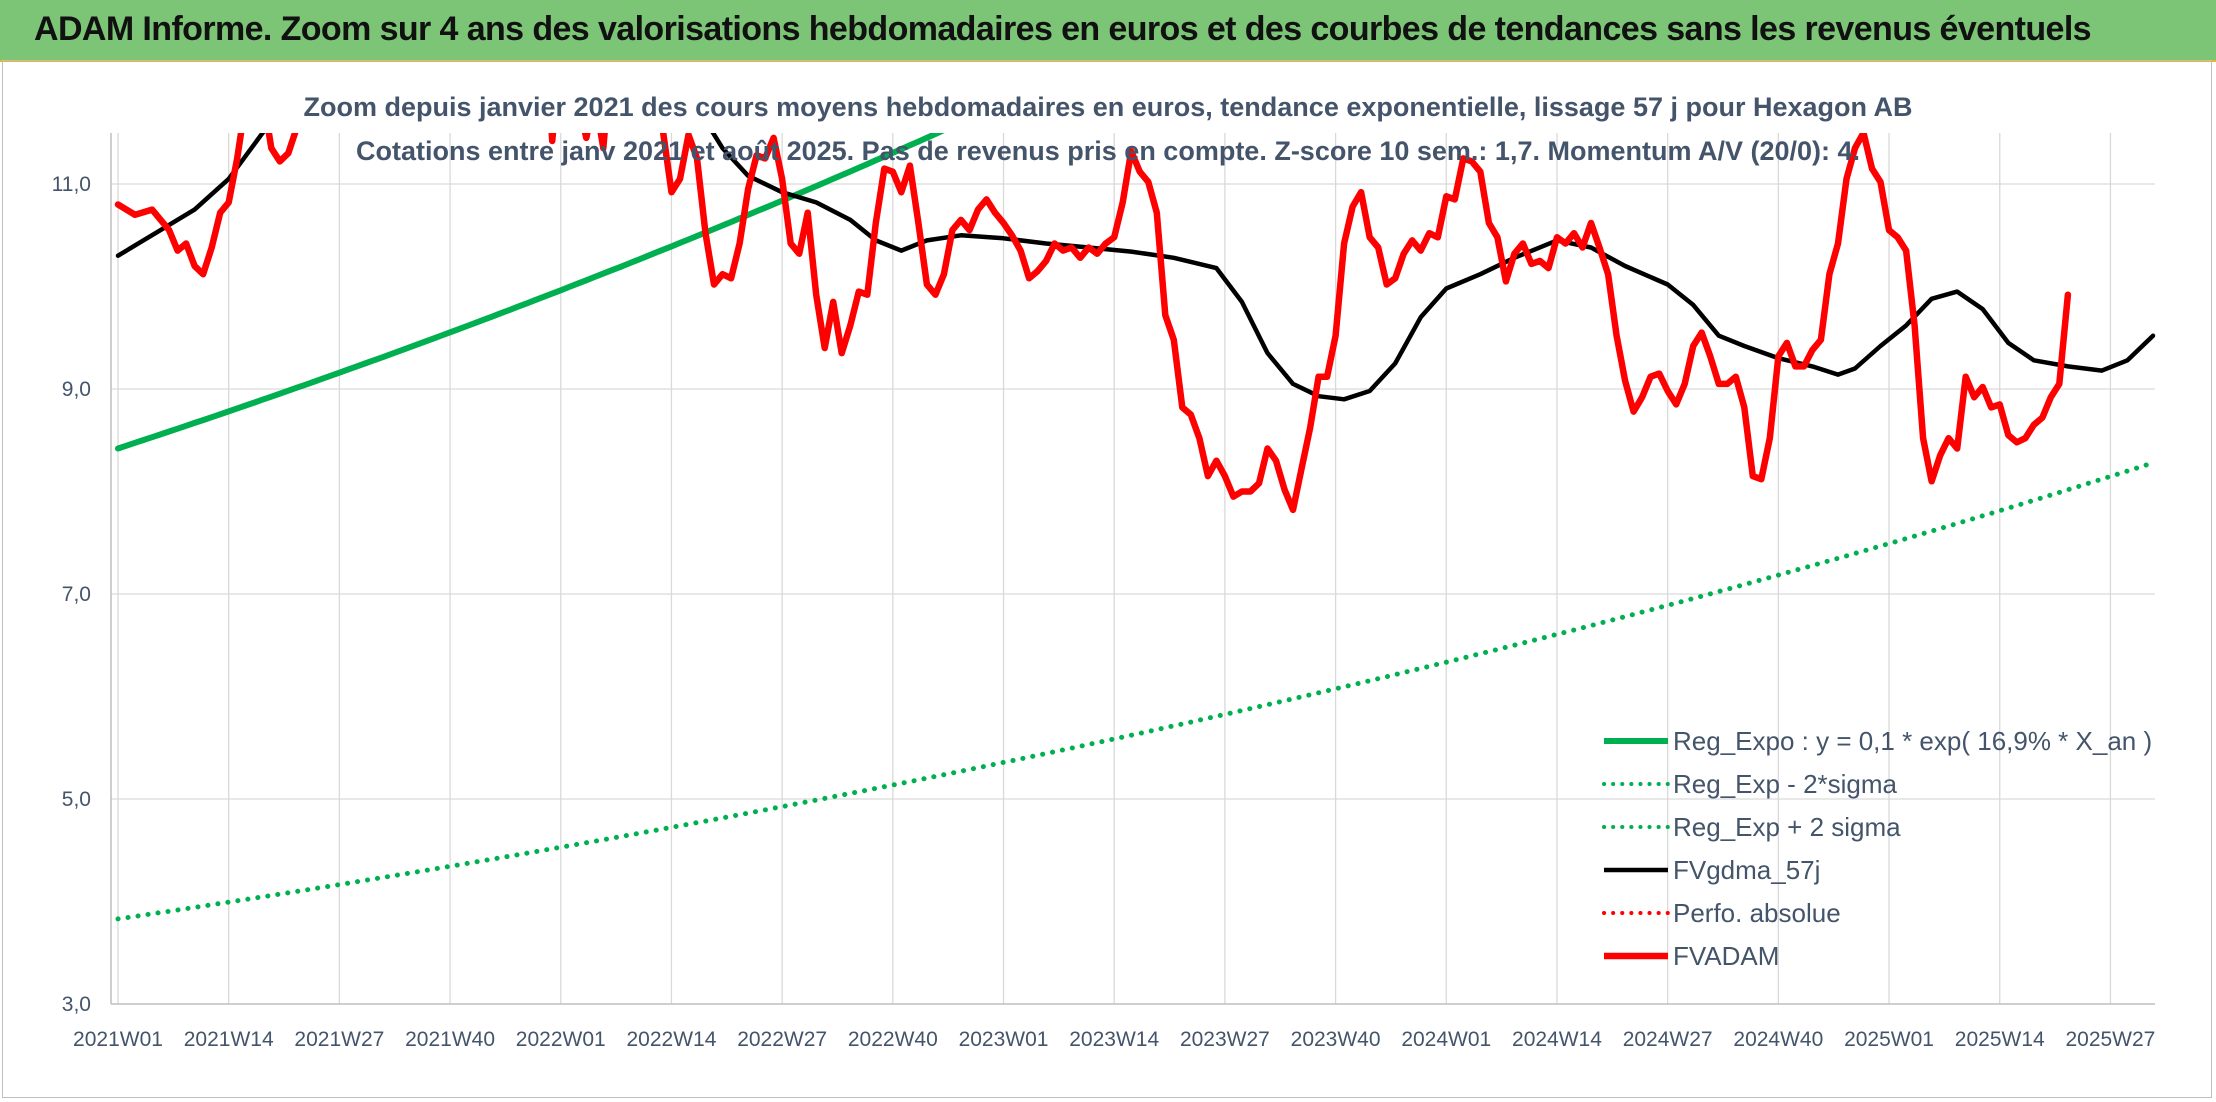 This screenshot has height=1102, width=2216. Describe the element at coordinates (561, 1039) in the screenshot. I see `x-tick-label: 2022W01` at that location.